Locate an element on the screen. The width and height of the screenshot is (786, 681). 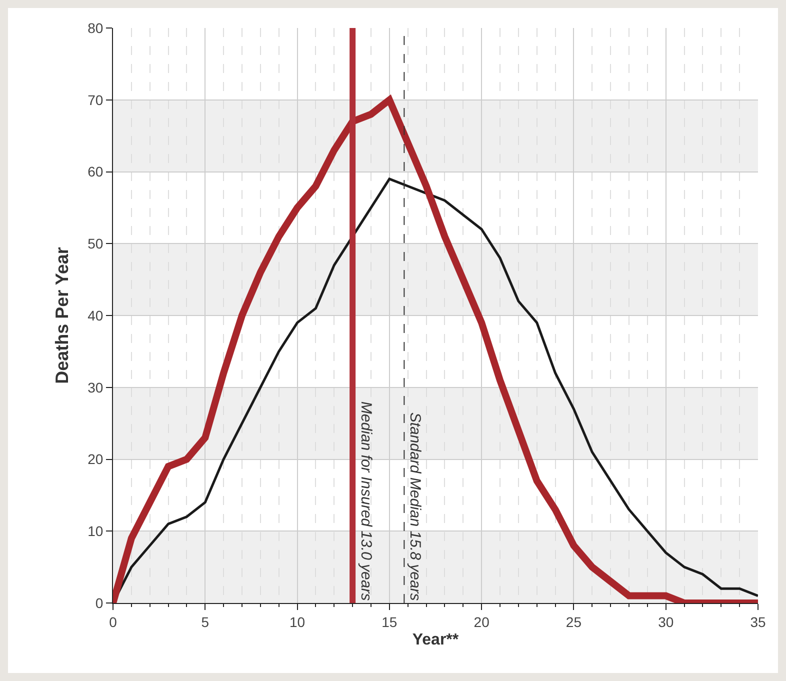
x-tick-label: 10 is located at coordinates (298, 622).